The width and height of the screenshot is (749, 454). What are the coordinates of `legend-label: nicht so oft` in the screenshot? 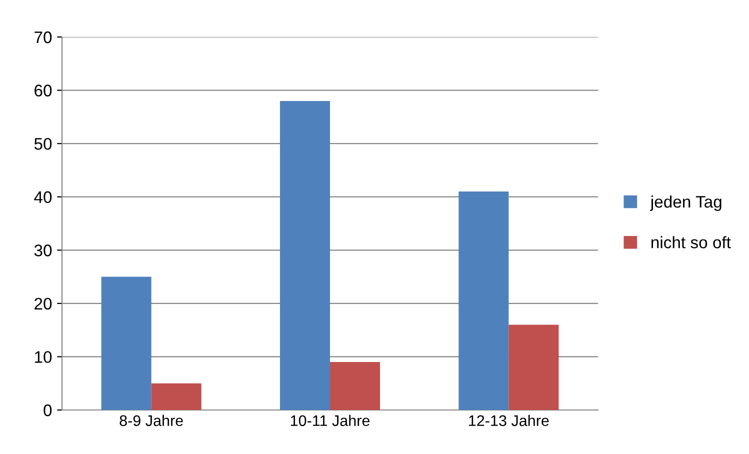 It's located at (691, 242).